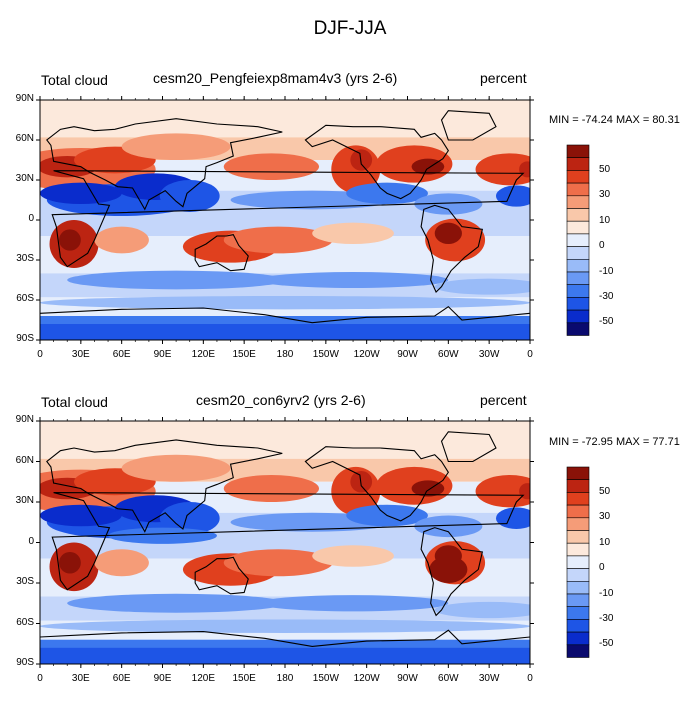 The width and height of the screenshot is (700, 714). Describe the element at coordinates (275, 78) in the screenshot. I see `panel-center-label: cesm20_Pengfeiexp8mam4v3 (yrs 2-6)` at that location.